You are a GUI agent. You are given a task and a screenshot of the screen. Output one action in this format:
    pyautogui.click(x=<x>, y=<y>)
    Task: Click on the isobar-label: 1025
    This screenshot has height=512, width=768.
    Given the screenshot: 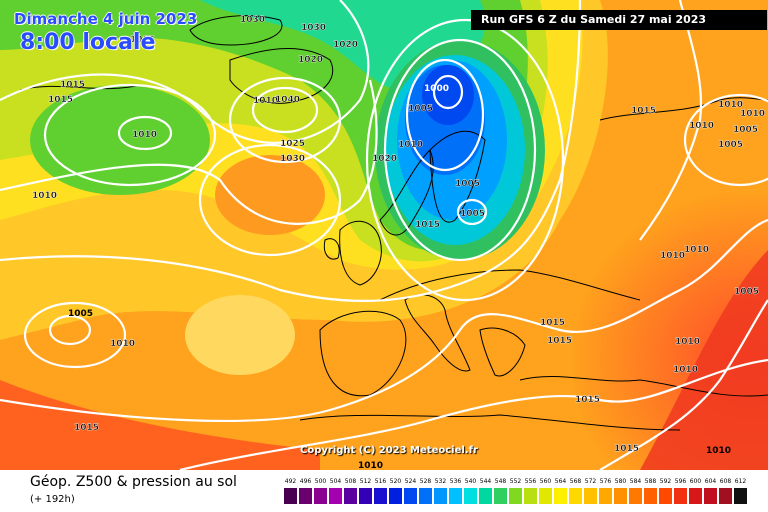 What is the action you would take?
    pyautogui.click(x=292, y=144)
    